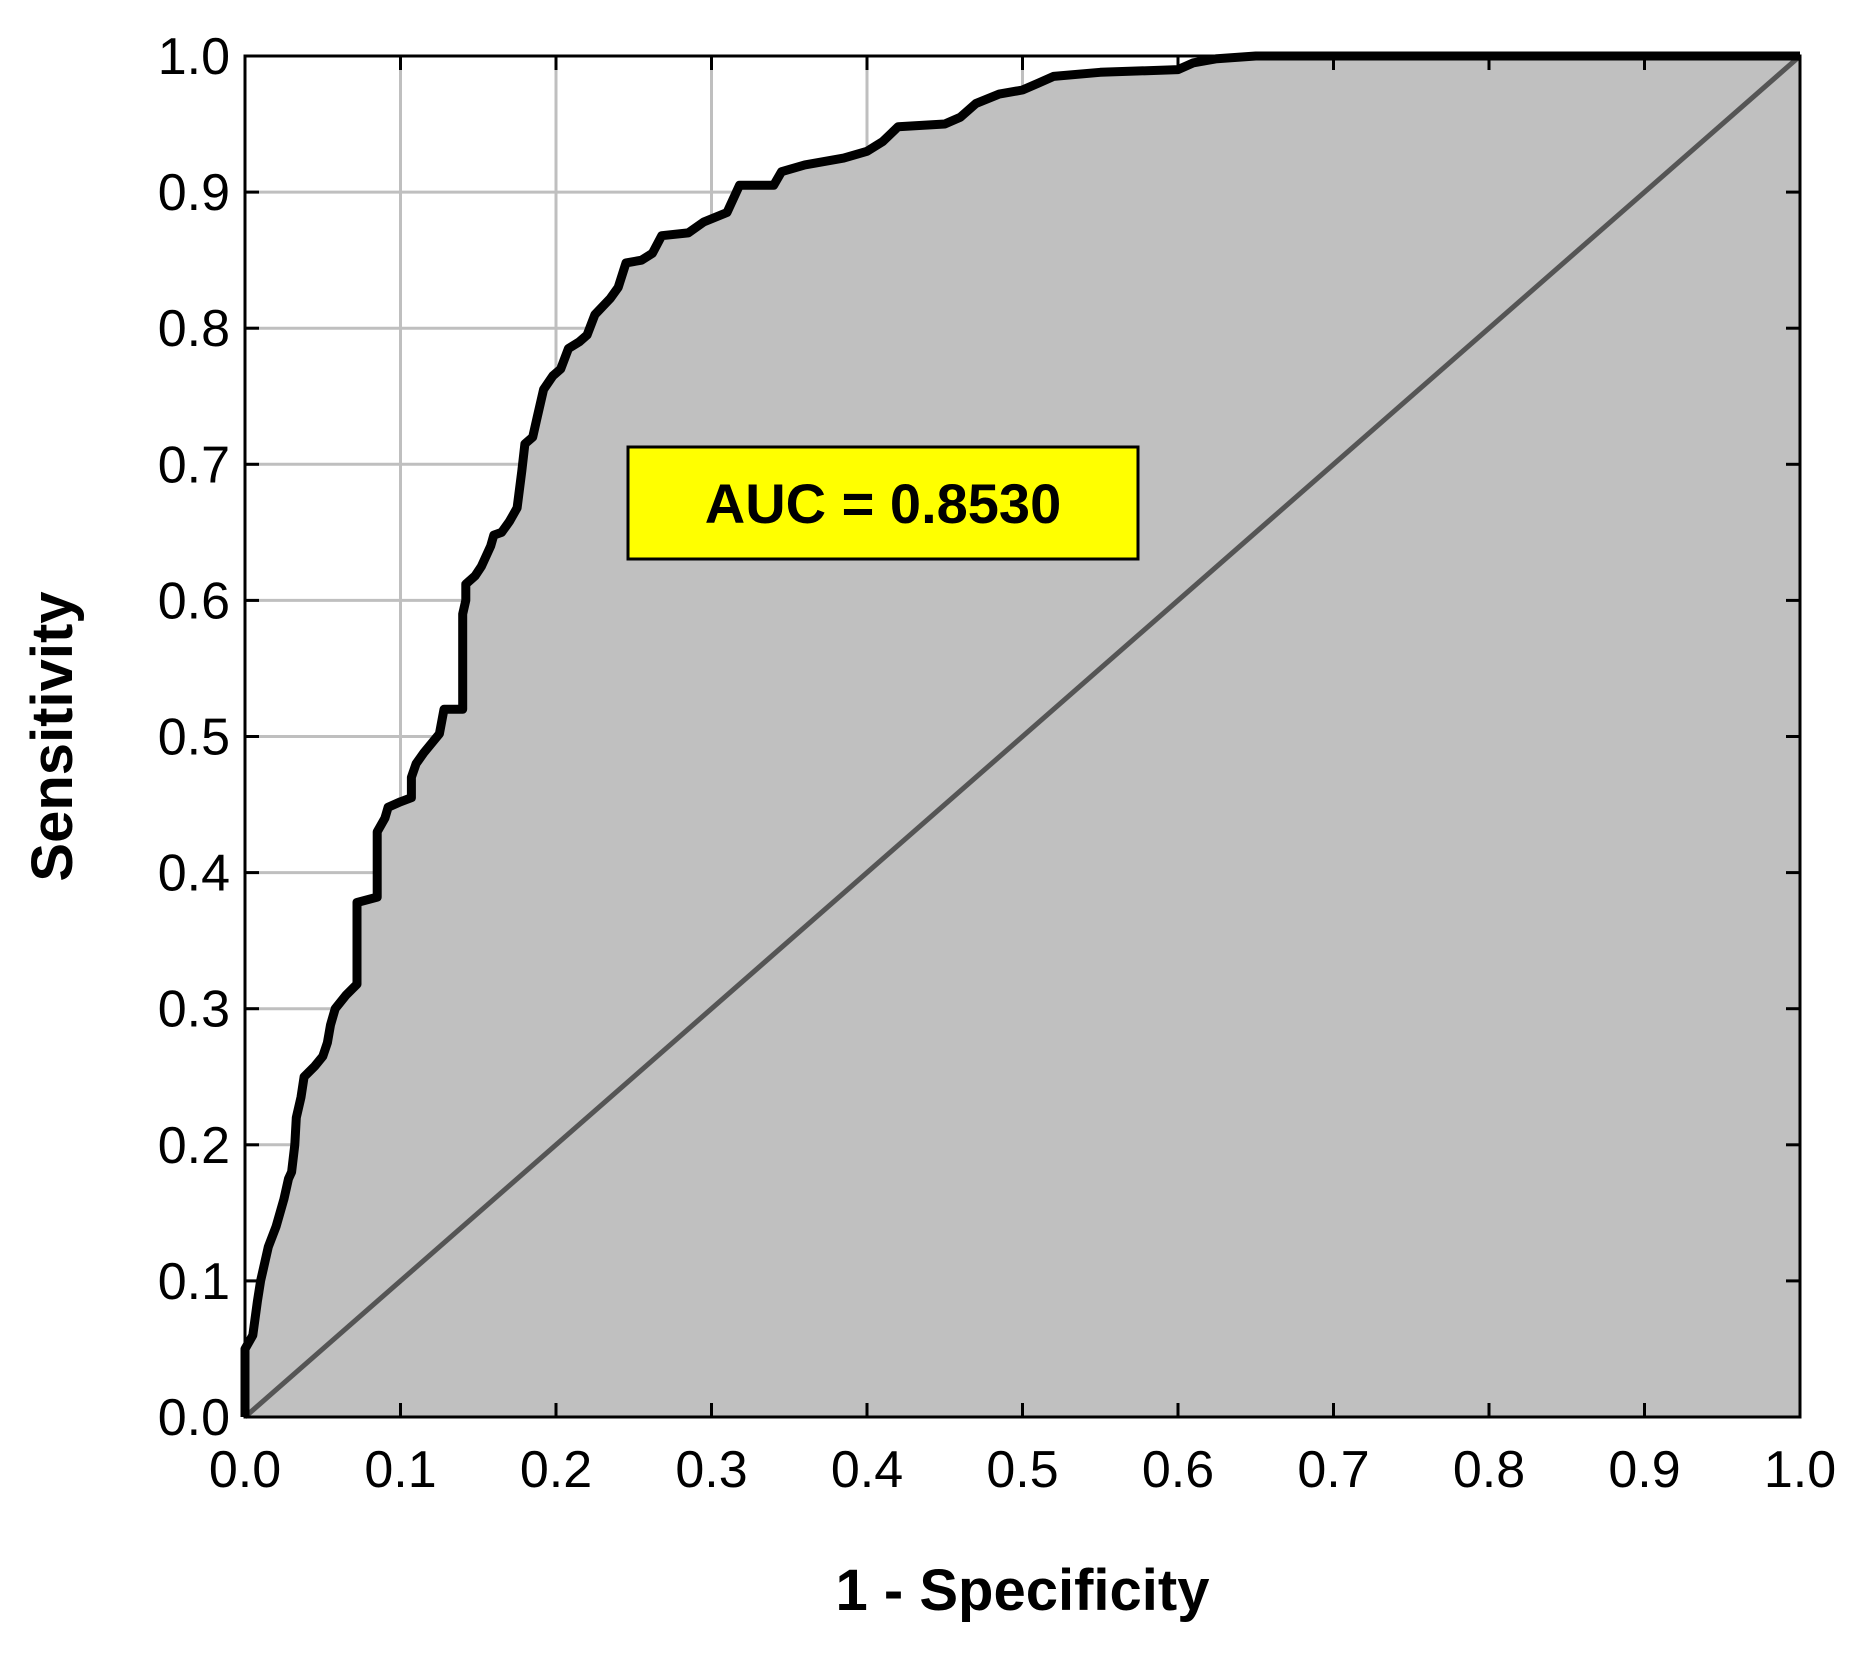 The image size is (1859, 1655). Describe the element at coordinates (400, 1470) in the screenshot. I see `x-tick-label: 0.1` at that location.